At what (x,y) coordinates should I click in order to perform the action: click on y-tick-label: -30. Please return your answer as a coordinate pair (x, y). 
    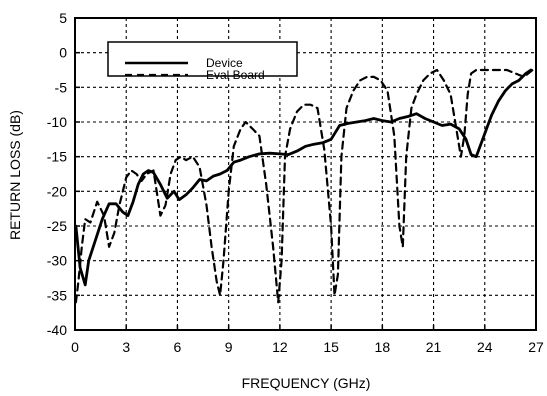
    Looking at the image, I should click on (57, 261).